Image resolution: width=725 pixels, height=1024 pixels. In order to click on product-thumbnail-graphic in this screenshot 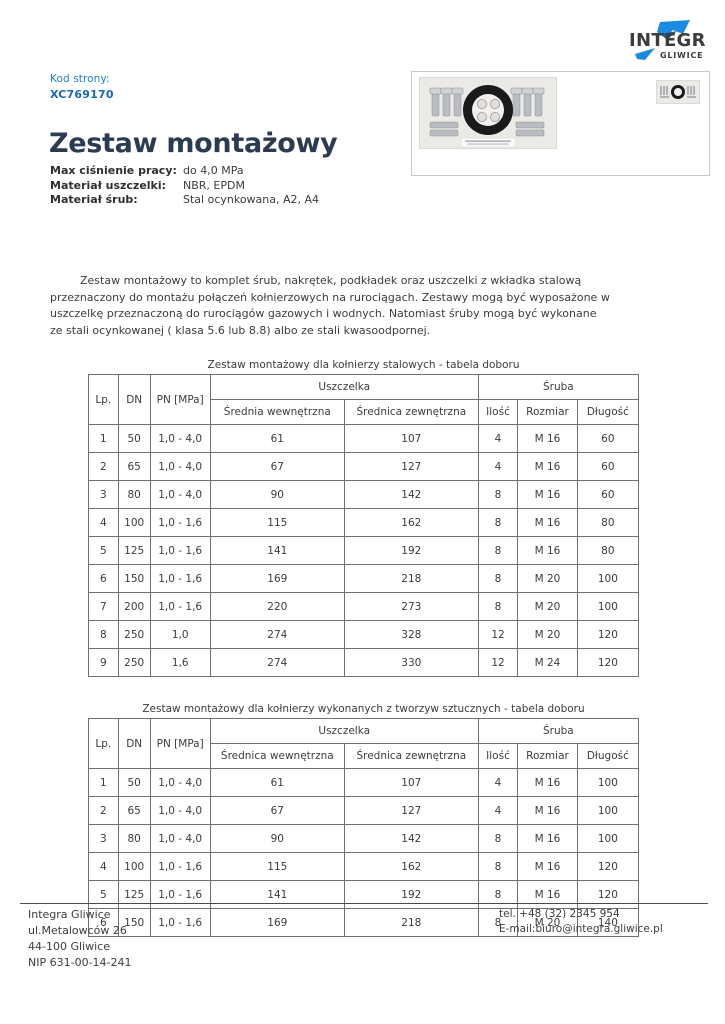, I will do `click(678, 92)`.